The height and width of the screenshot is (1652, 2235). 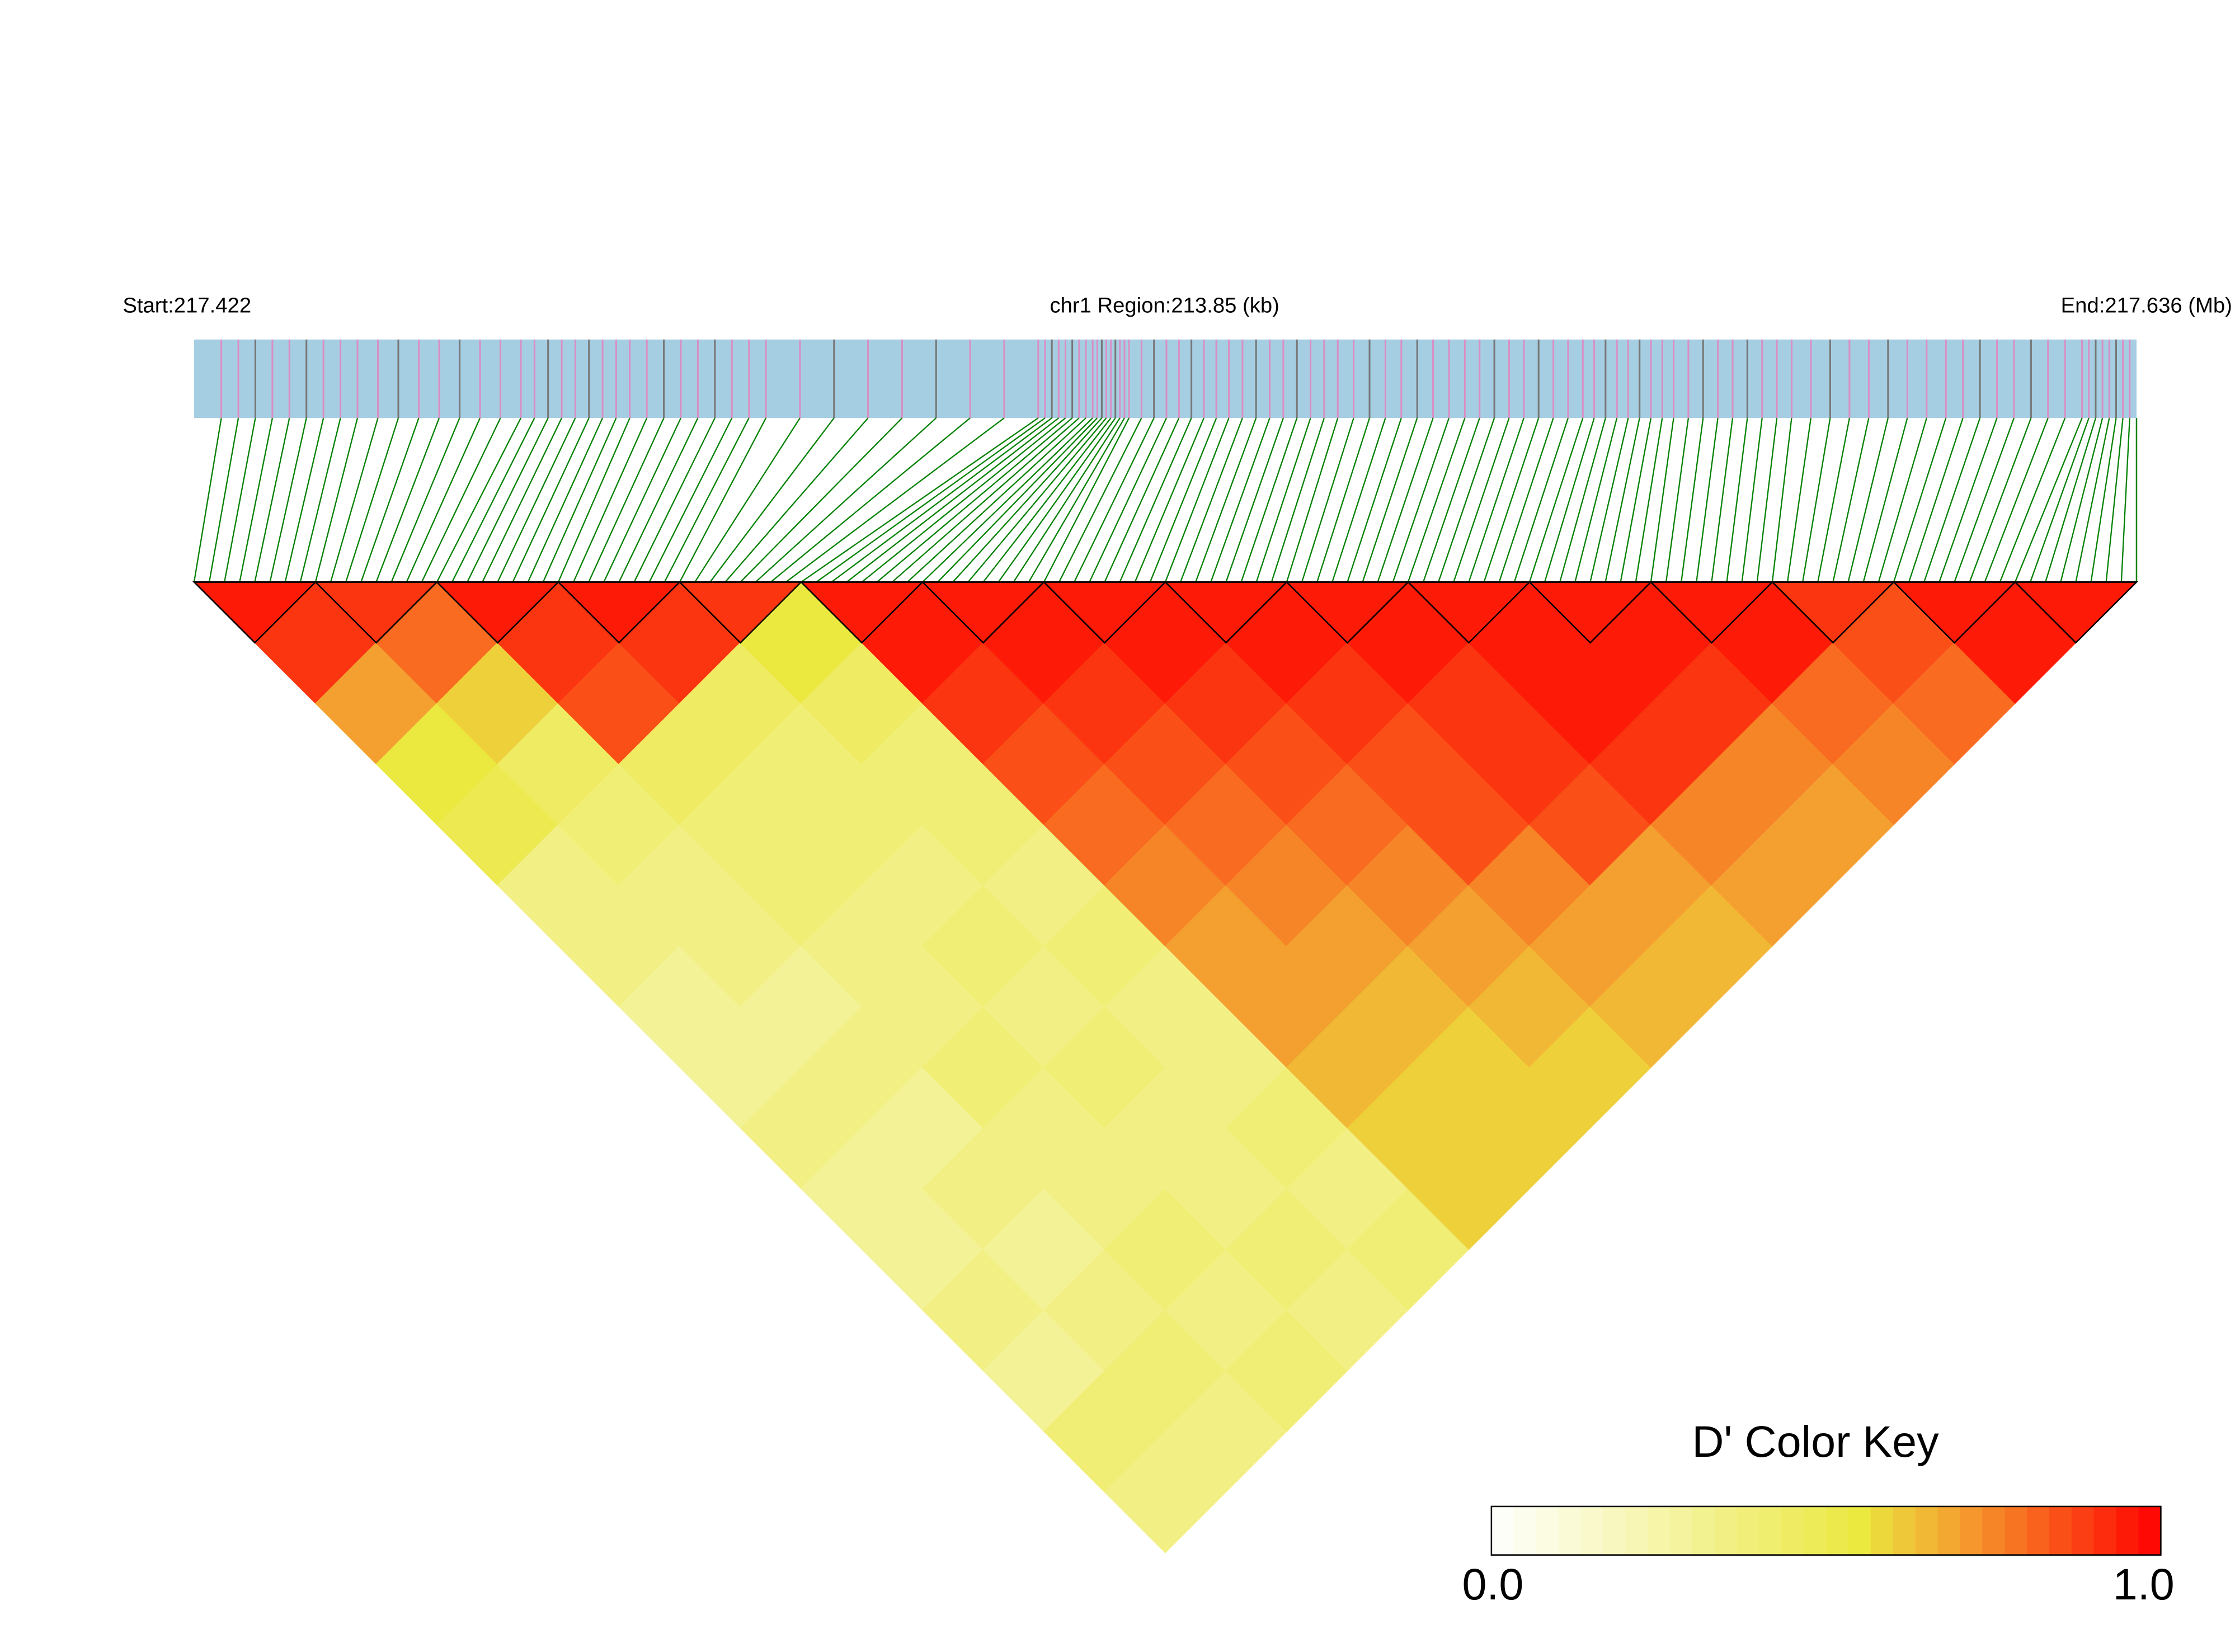 What do you see at coordinates (2146, 305) in the screenshot?
I see `end-label: End:217.636 (Mb)` at bounding box center [2146, 305].